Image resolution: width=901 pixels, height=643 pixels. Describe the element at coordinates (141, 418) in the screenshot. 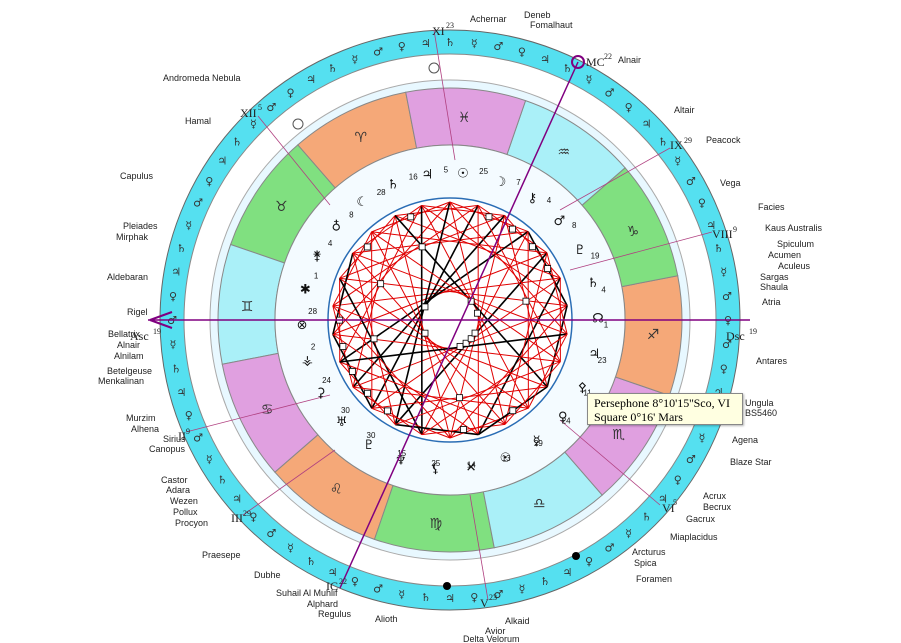

I see `star-label: Murzim` at that location.